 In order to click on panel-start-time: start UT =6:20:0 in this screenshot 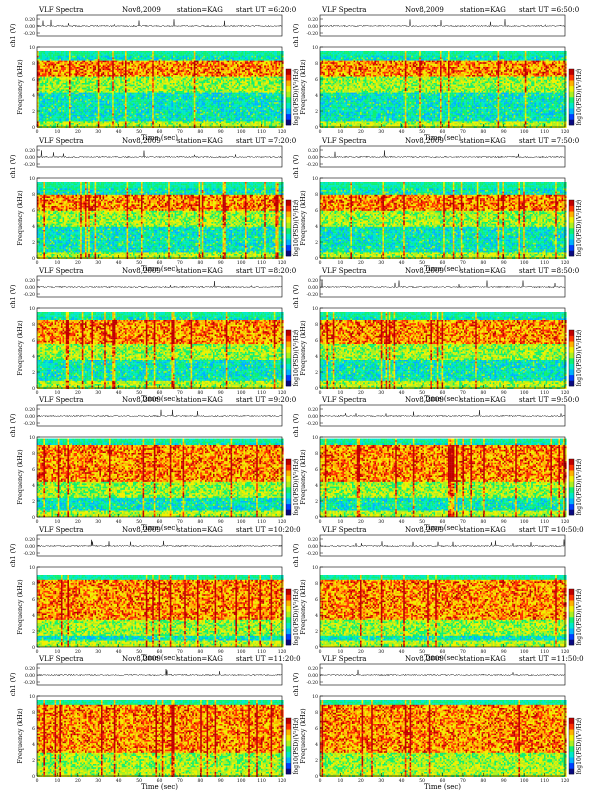, I will do `click(266, 10)`.